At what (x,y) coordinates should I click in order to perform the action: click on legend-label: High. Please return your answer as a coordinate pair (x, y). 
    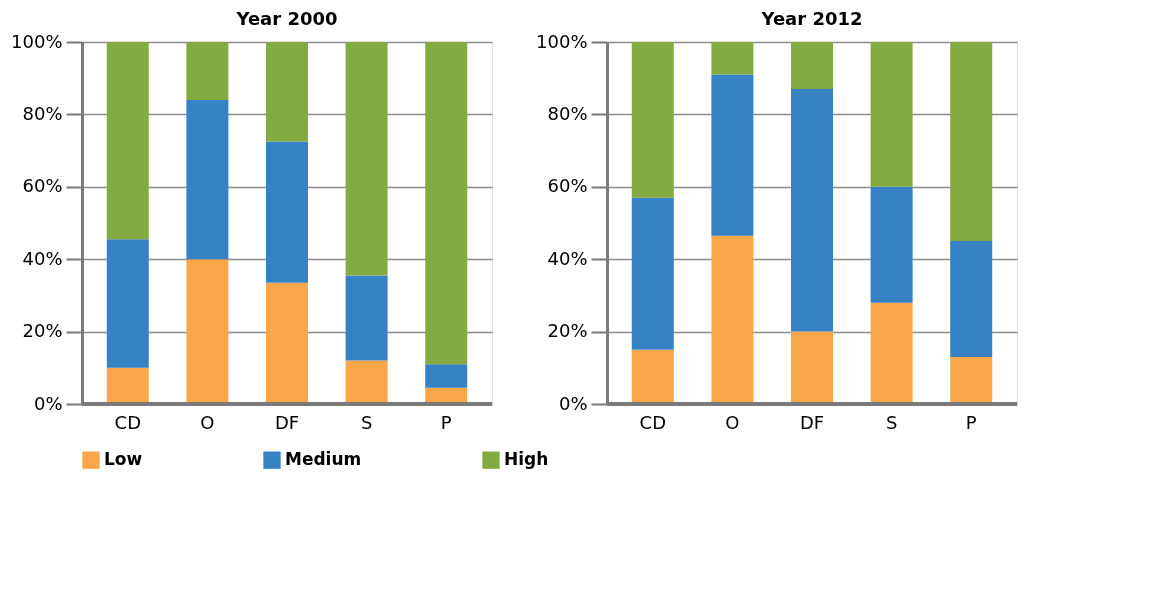
    Looking at the image, I should click on (526, 459).